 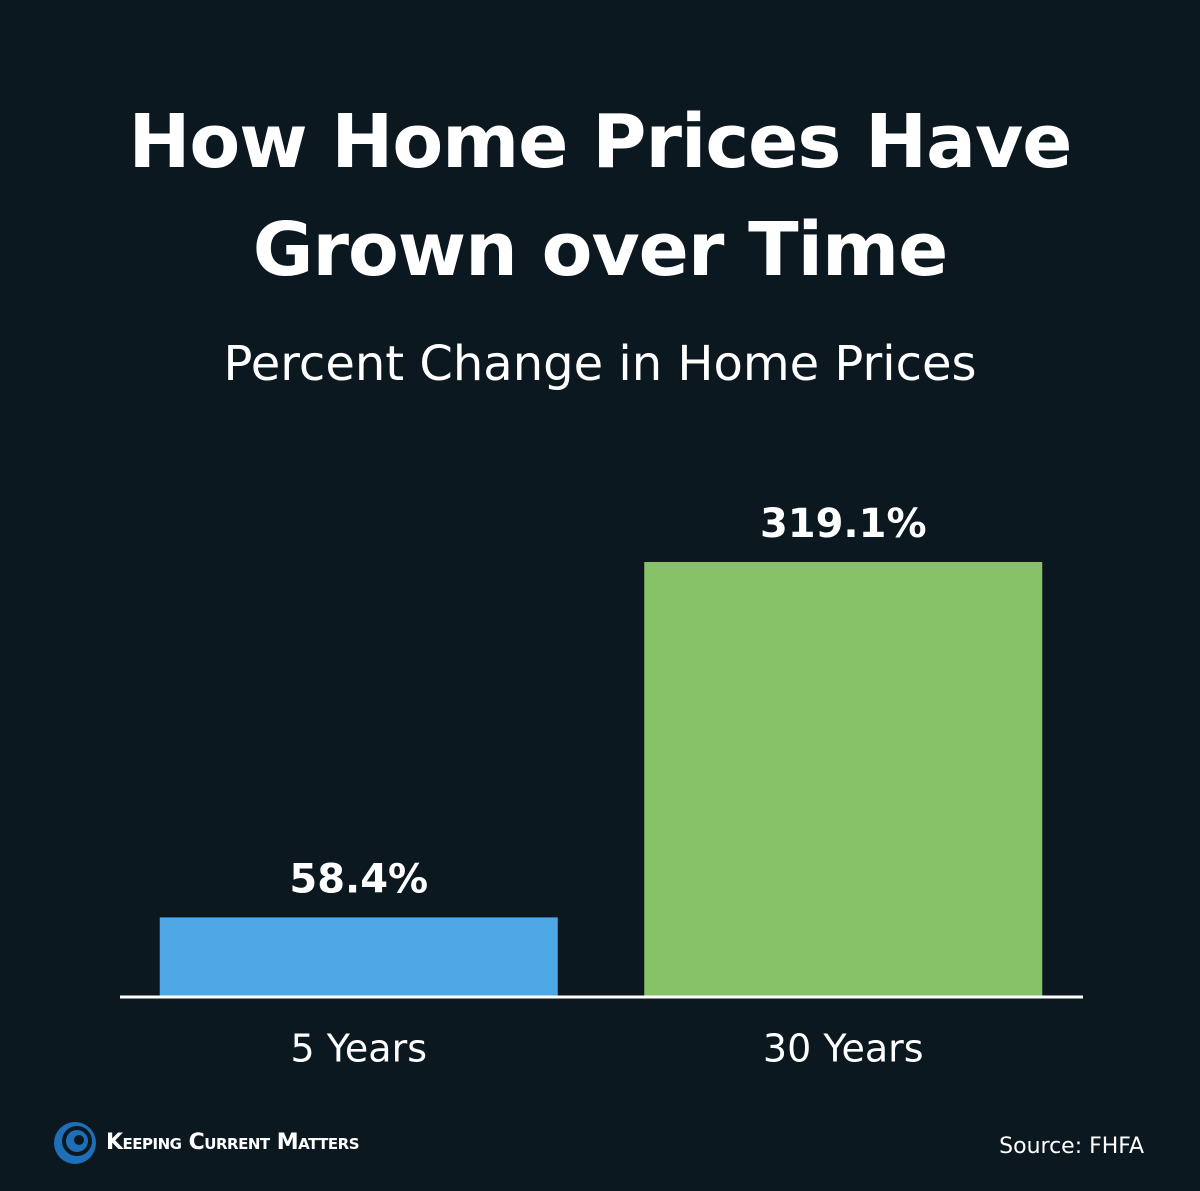 What do you see at coordinates (600, 196) in the screenshot?
I see `chart-title: How Home Prices Have Grown over Time` at bounding box center [600, 196].